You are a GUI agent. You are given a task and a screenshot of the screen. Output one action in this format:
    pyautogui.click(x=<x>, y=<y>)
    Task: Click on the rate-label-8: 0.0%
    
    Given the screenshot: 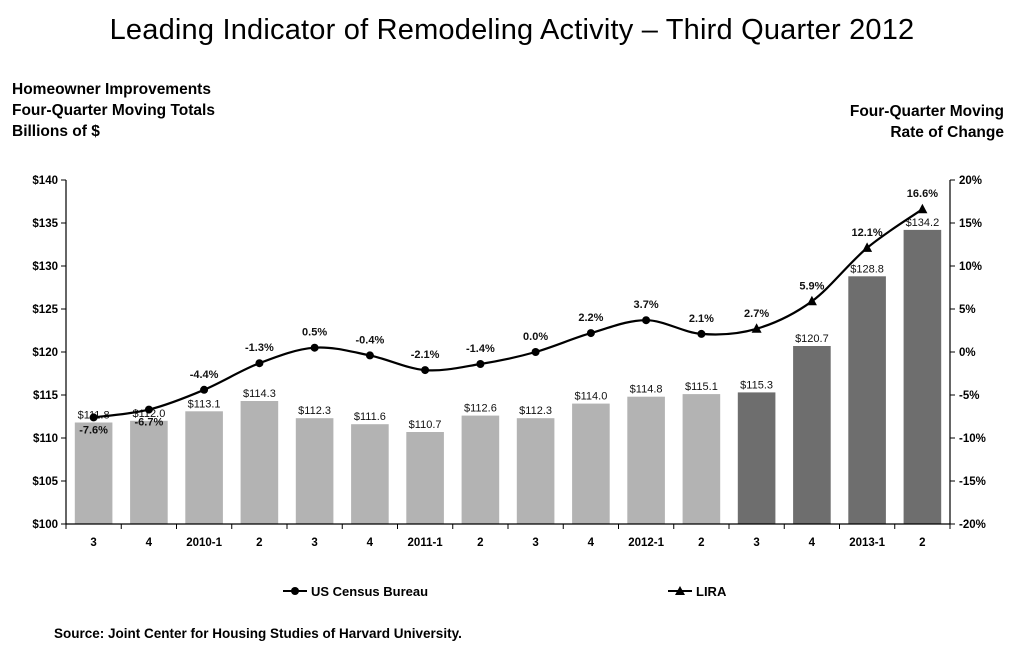 What is the action you would take?
    pyautogui.click(x=535, y=337)
    